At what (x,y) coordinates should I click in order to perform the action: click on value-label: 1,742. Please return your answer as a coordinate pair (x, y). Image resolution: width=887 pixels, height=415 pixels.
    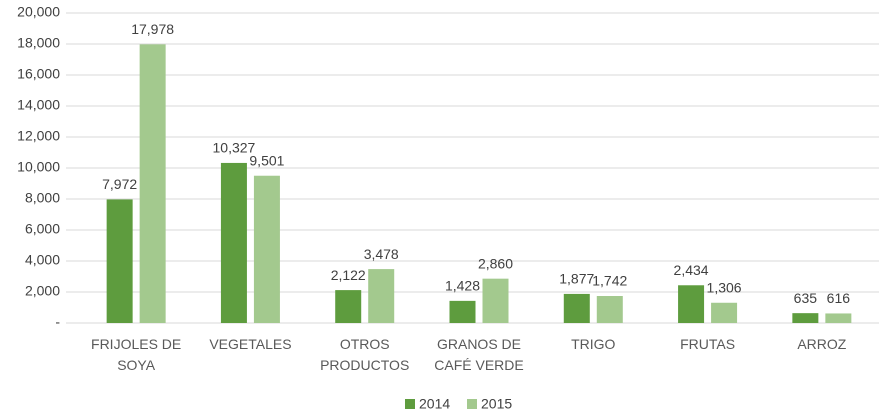
    Looking at the image, I should click on (609, 281).